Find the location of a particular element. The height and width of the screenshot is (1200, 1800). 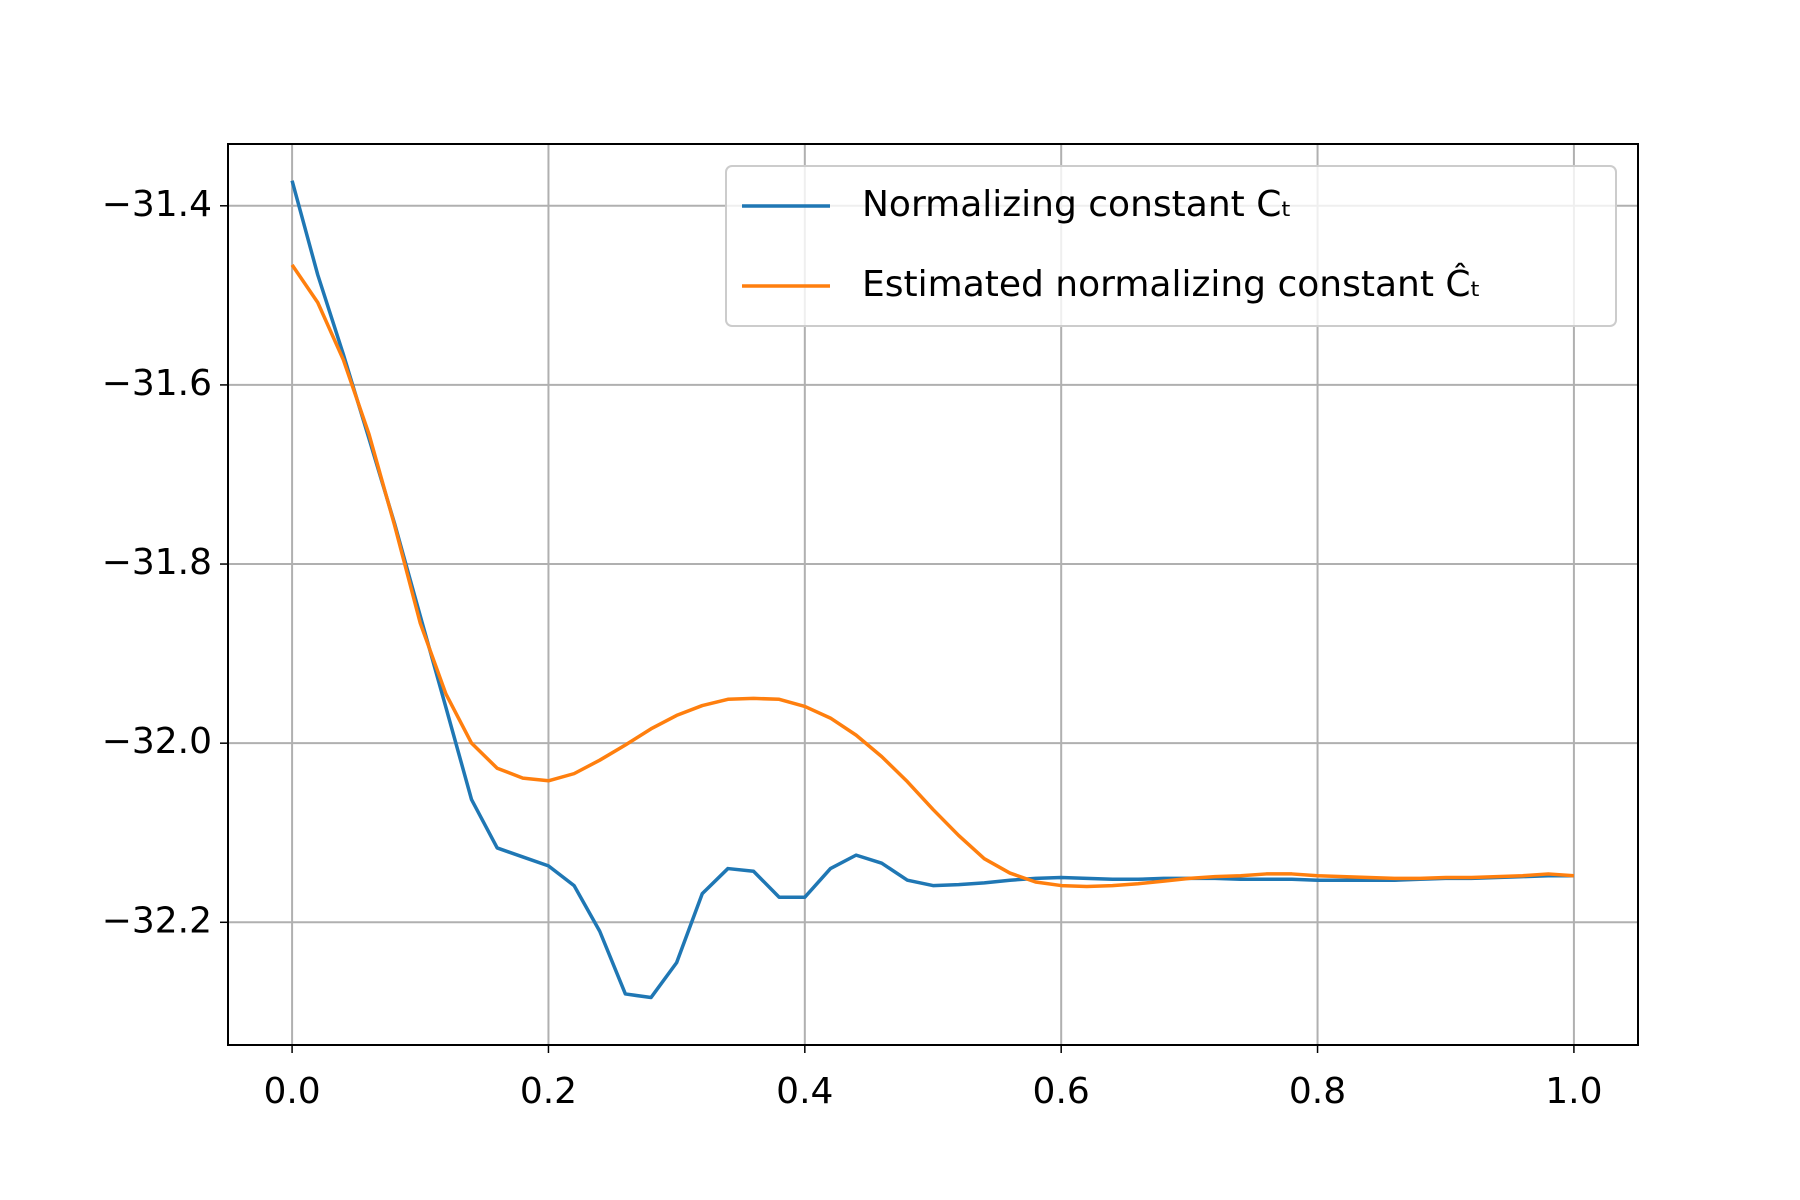

legend-label: Estimated normalizing constant Ĉₜ is located at coordinates (1171, 284).